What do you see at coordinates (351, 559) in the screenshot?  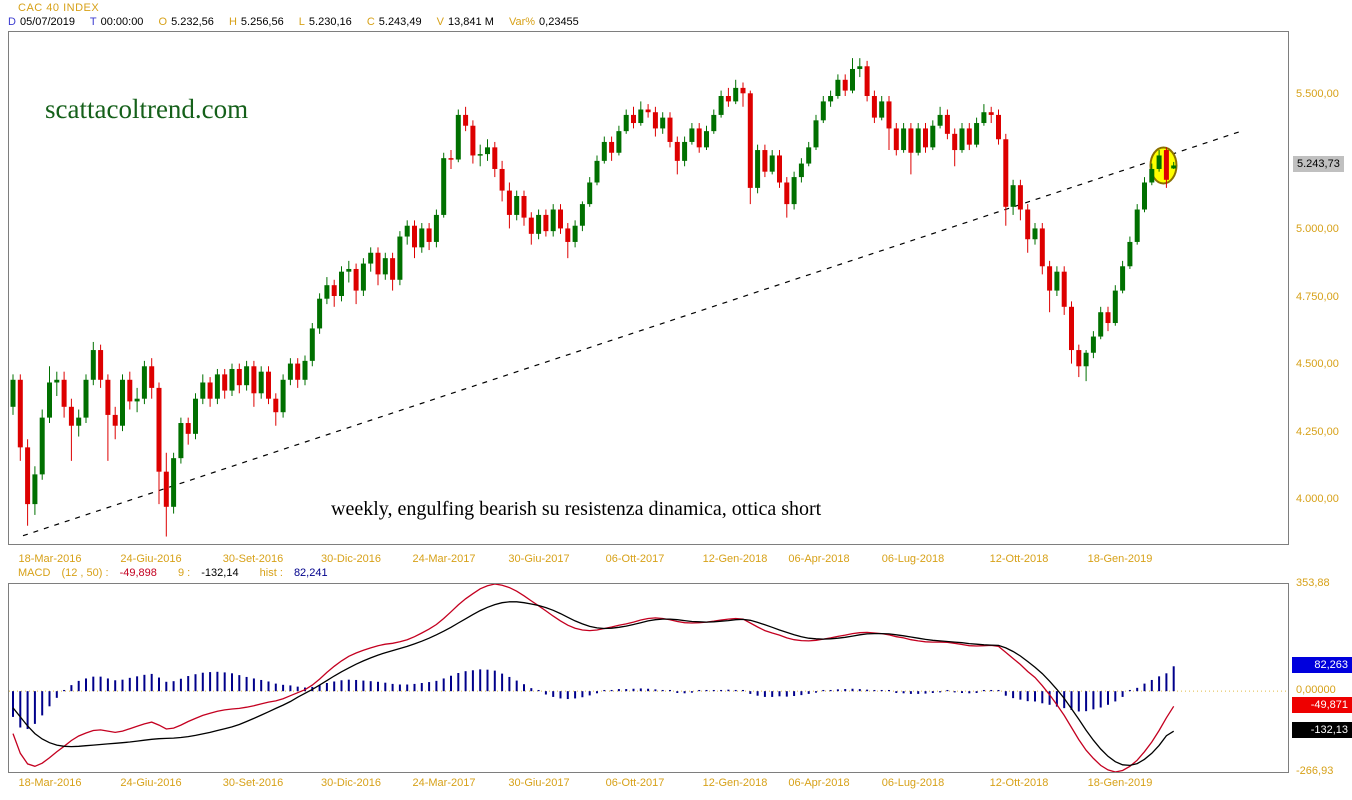 I see `date-axis-label: 30-Dic-2016` at bounding box center [351, 559].